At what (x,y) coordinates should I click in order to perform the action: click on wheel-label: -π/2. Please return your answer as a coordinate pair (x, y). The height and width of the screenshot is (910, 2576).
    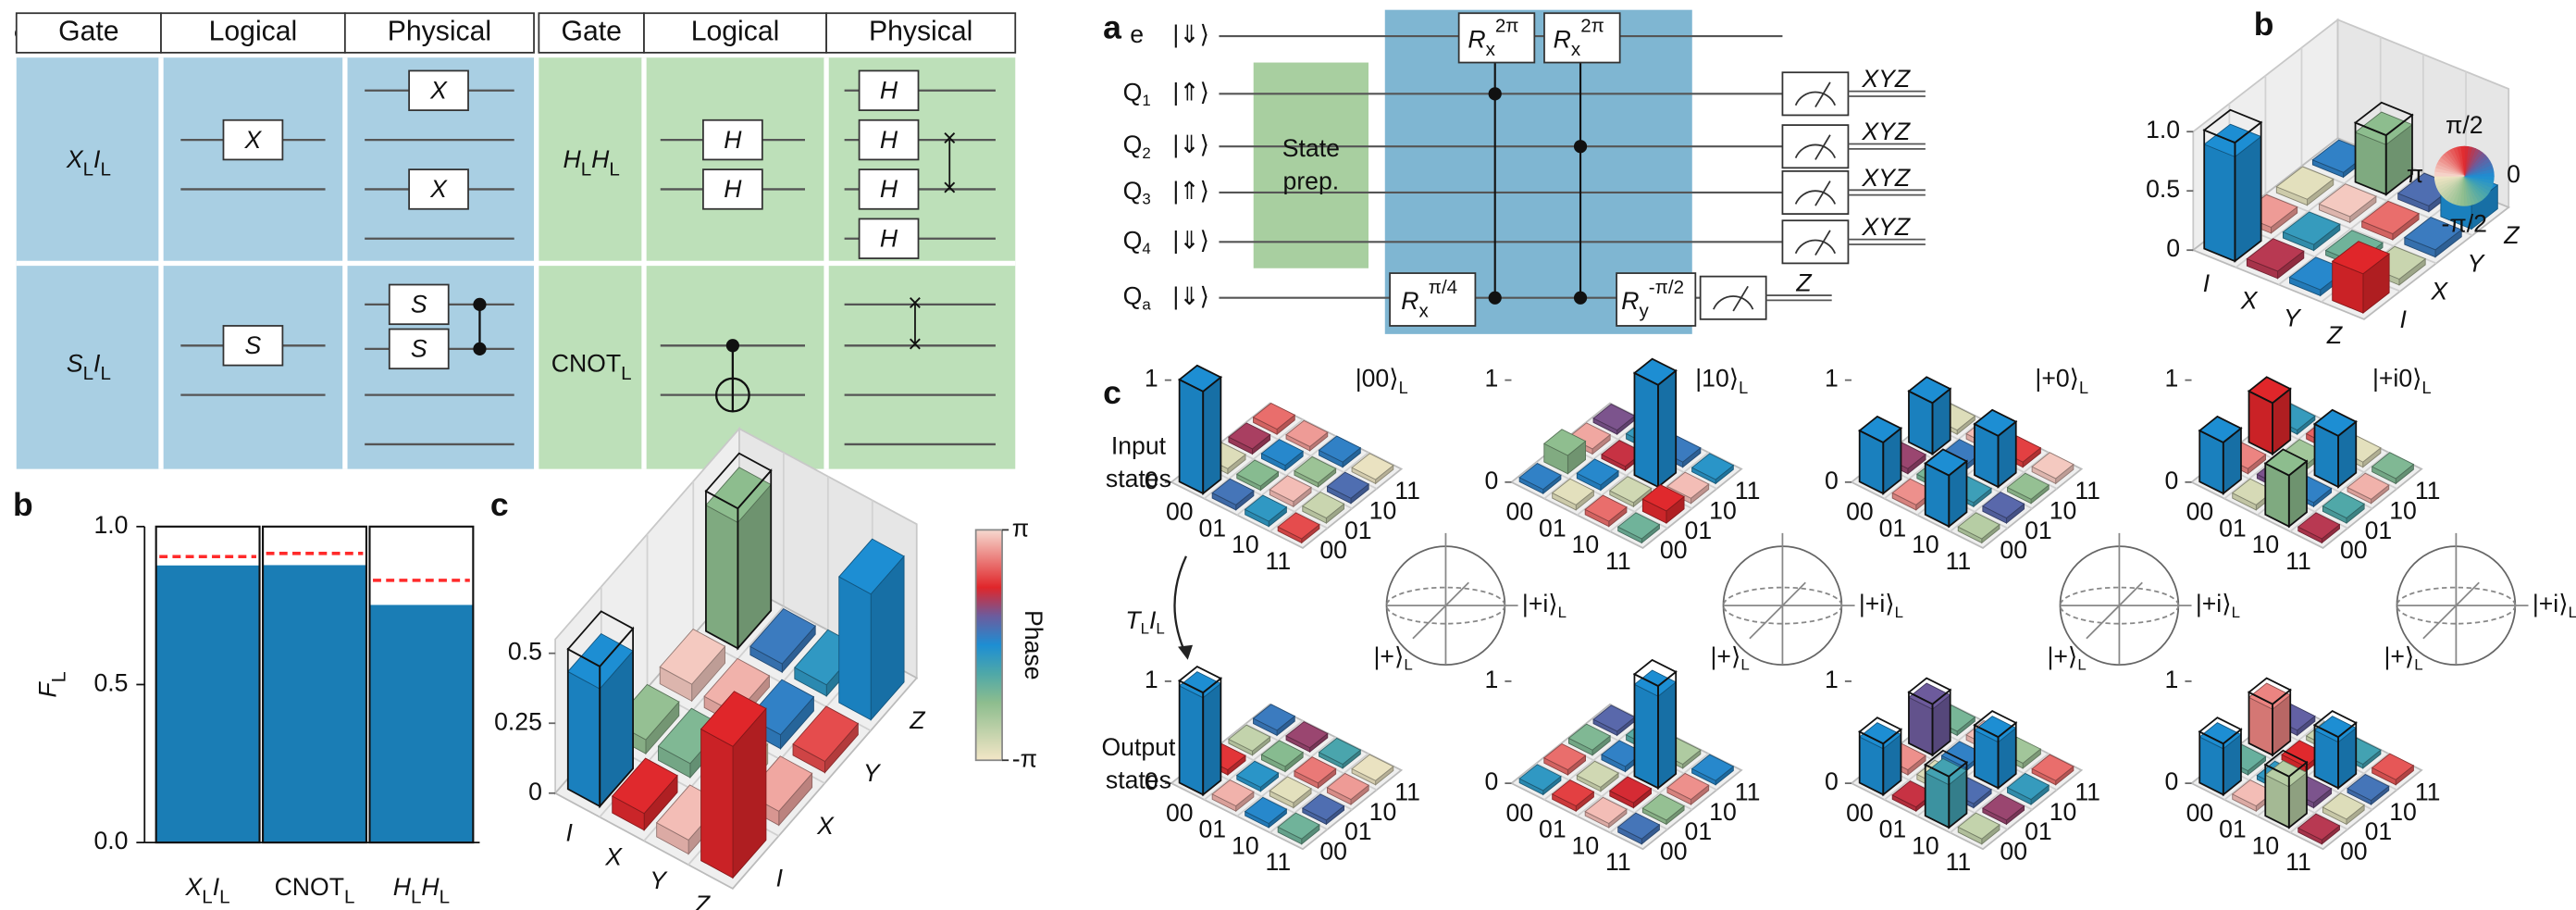
    Looking at the image, I should click on (2464, 224).